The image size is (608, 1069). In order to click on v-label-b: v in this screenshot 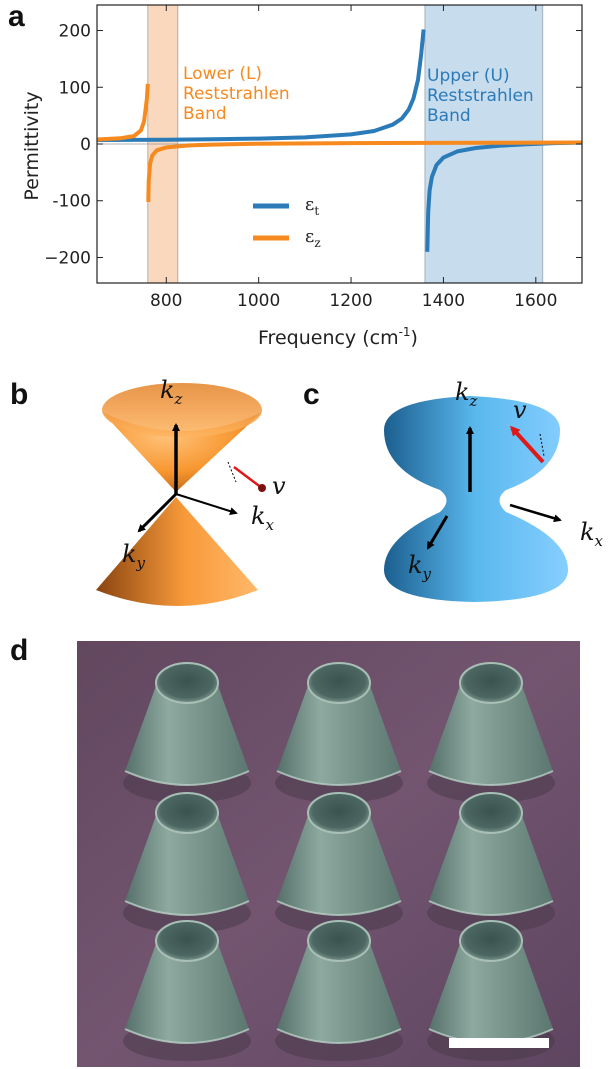, I will do `click(279, 486)`.